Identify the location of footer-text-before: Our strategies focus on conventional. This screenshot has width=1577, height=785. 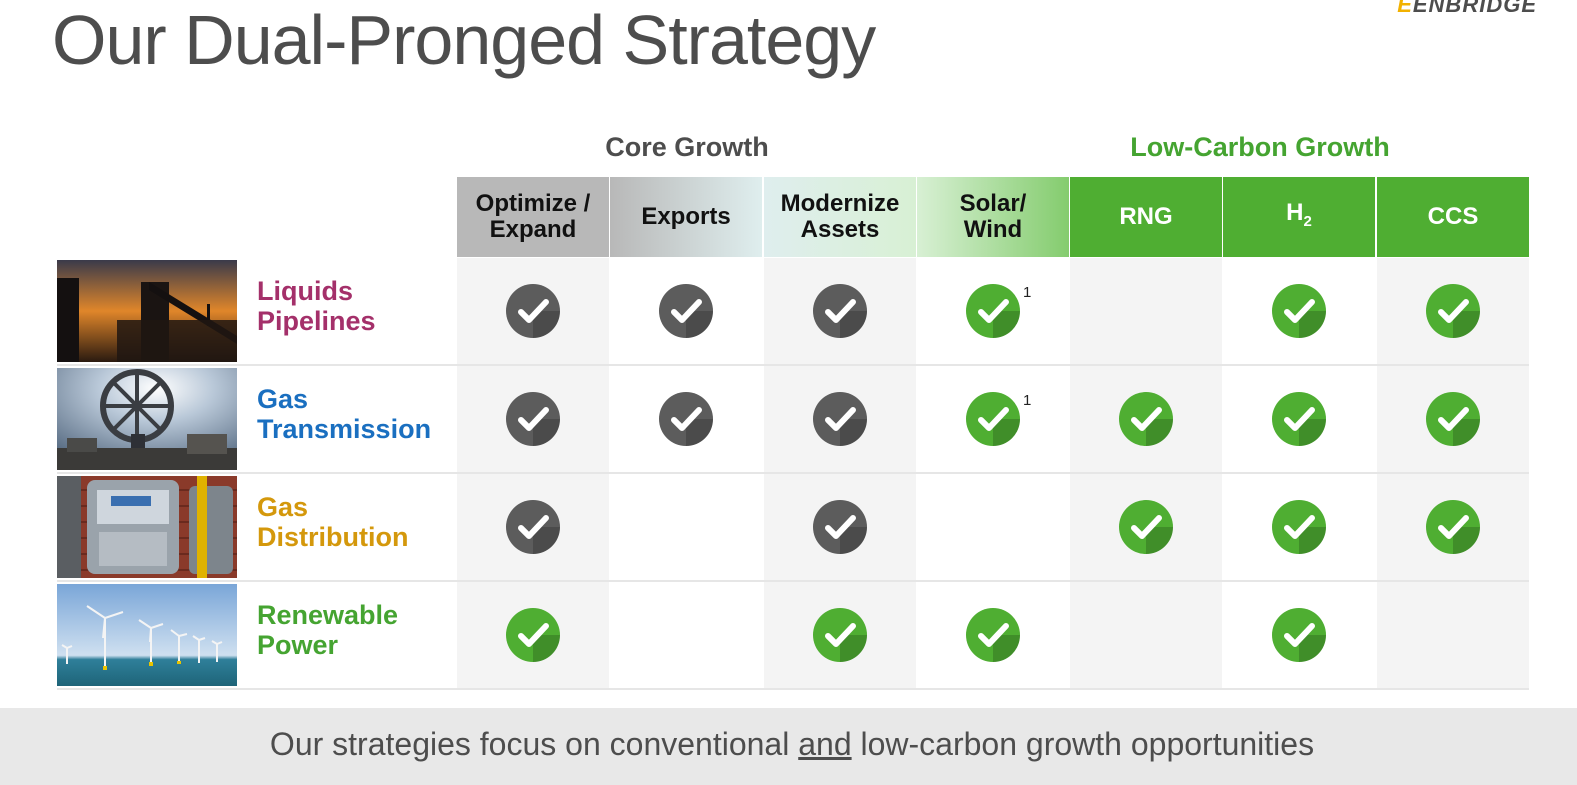
(534, 744).